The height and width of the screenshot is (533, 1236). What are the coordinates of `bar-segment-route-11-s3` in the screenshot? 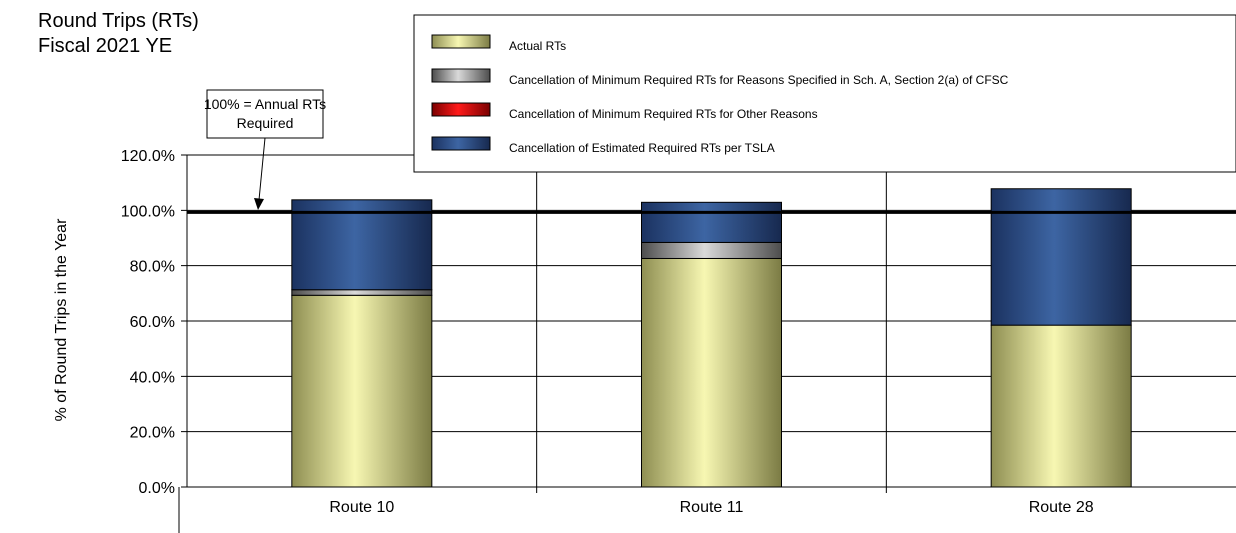 It's located at (711, 222).